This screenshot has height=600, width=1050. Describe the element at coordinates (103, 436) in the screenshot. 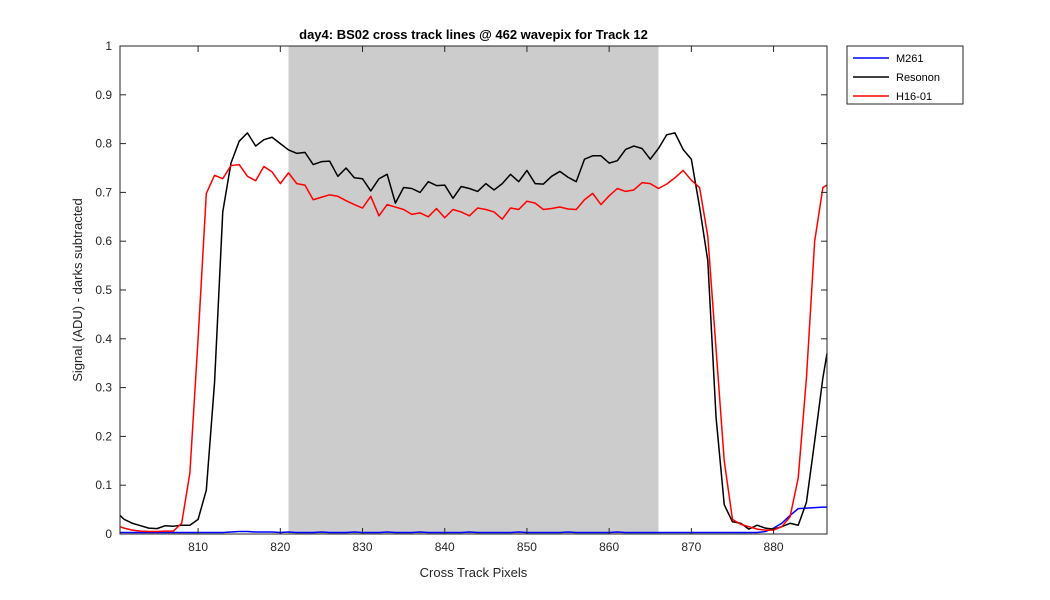

I see `y-tick-label: 0.2` at that location.